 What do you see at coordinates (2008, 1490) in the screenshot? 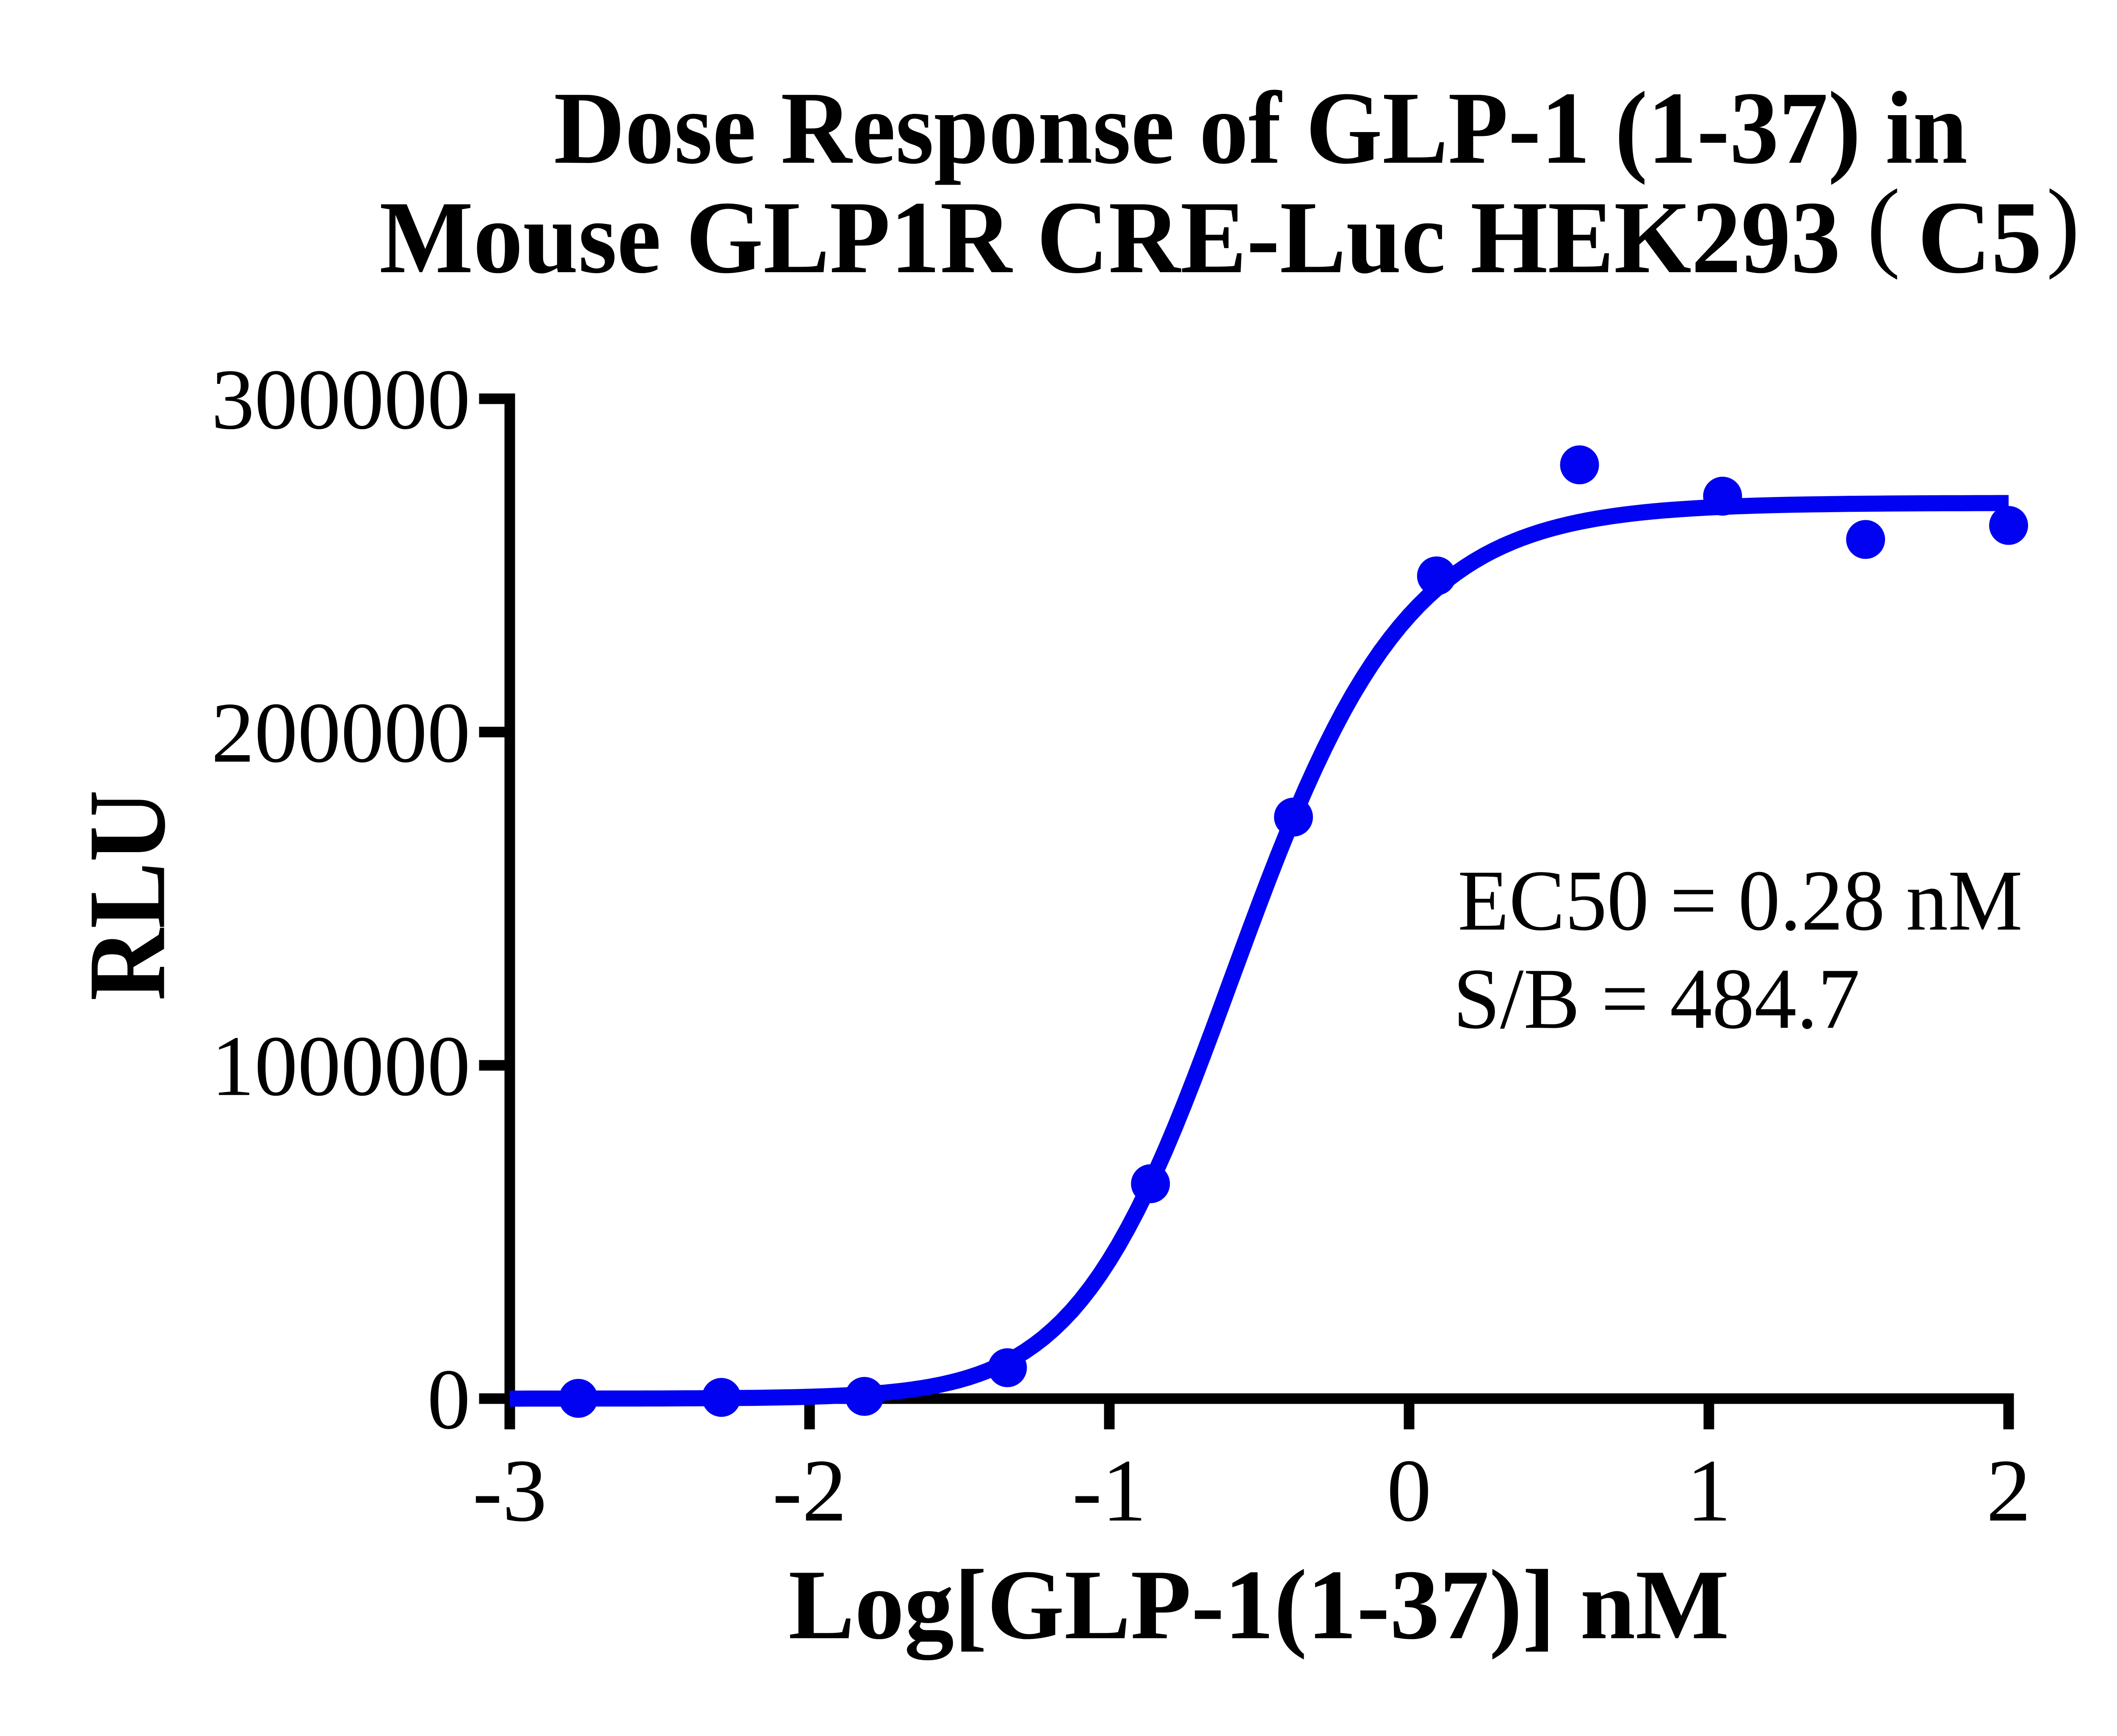
I see `svg-text: 2` at bounding box center [2008, 1490].